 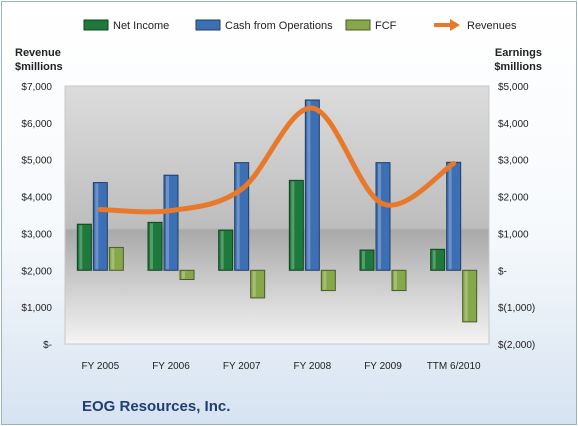 What do you see at coordinates (156, 406) in the screenshot?
I see `company-name: EOG Resources, Inc.` at bounding box center [156, 406].